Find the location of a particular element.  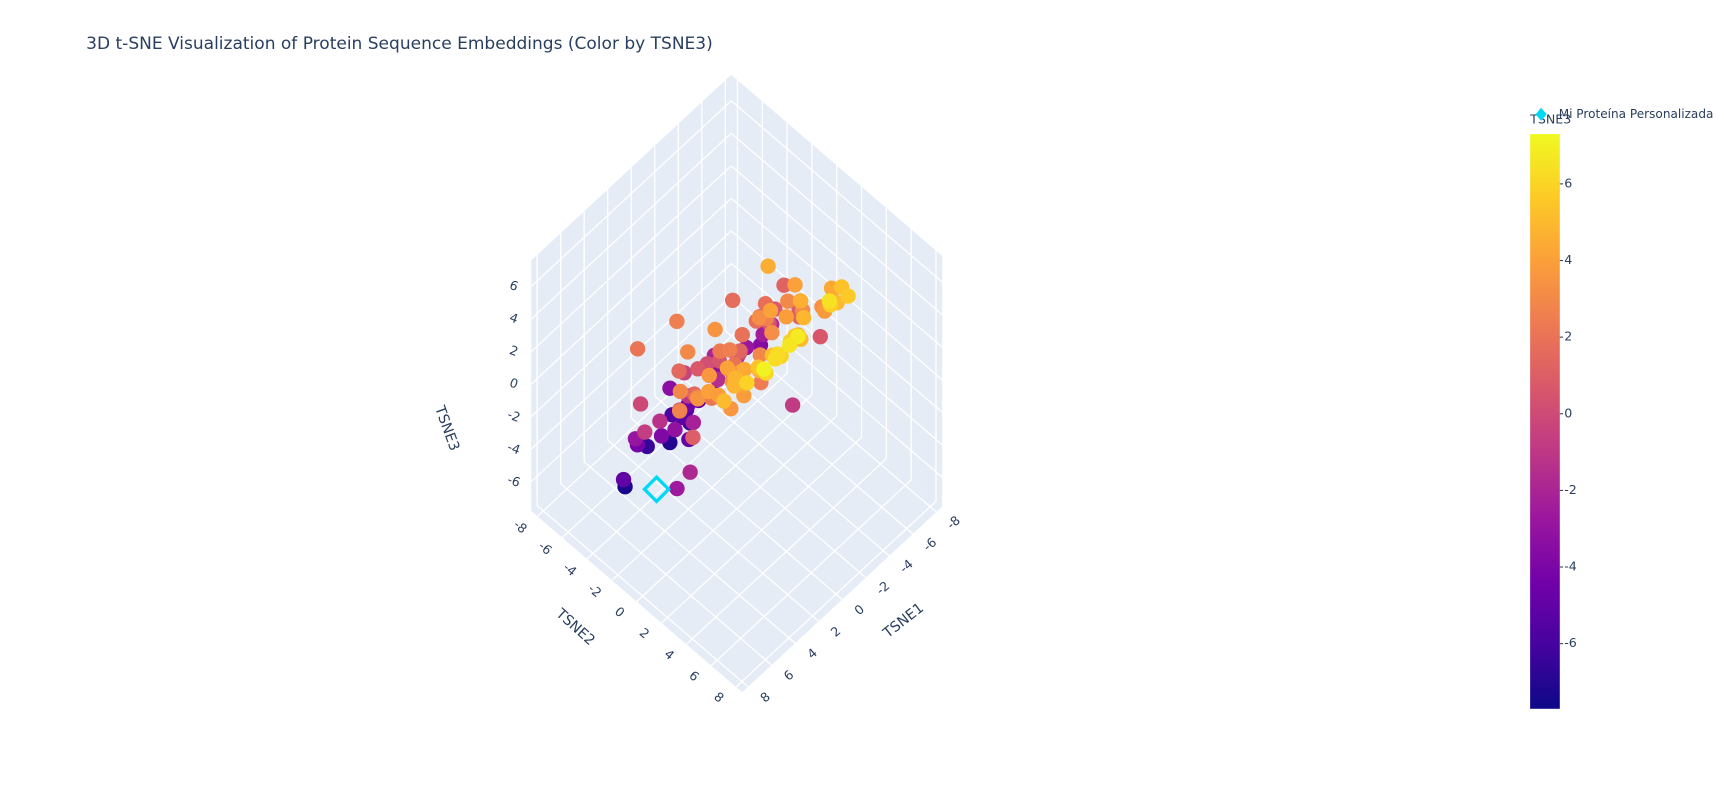

z-tick-label: -2 is located at coordinates (514, 415).